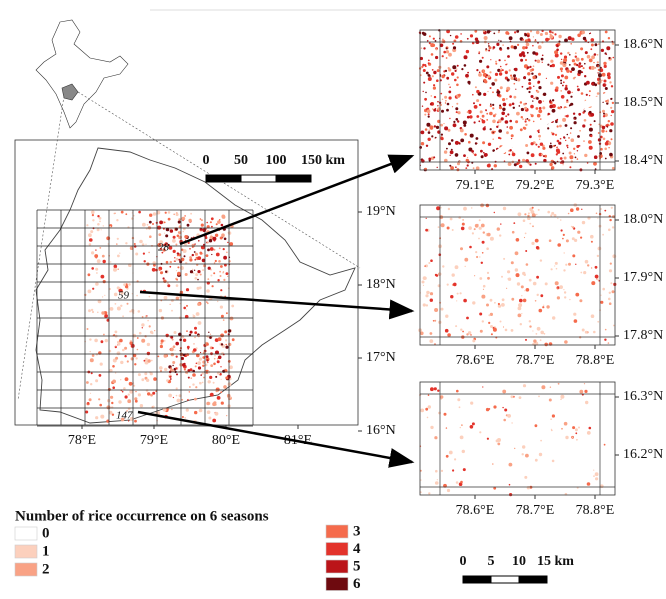  I want to click on legend-swatch, so click(337, 531).